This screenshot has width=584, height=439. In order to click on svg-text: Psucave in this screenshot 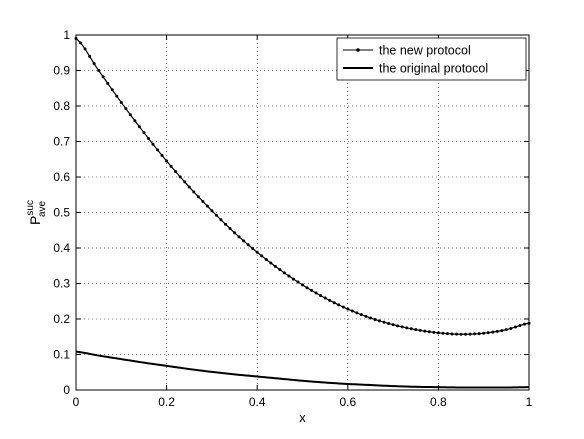, I will do `click(36, 212)`.